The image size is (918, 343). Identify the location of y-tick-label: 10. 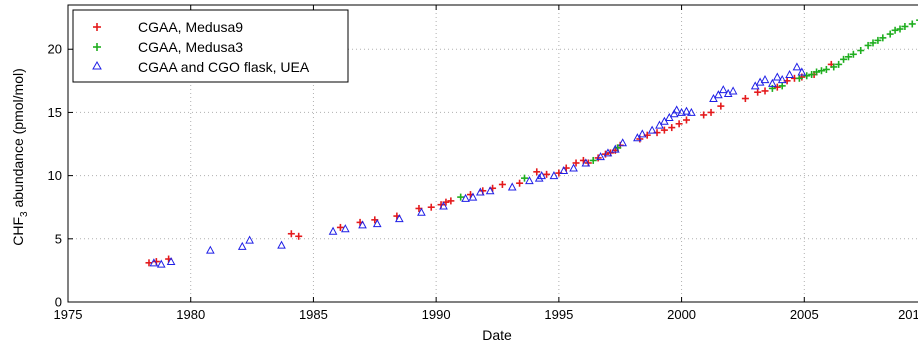
(55, 175).